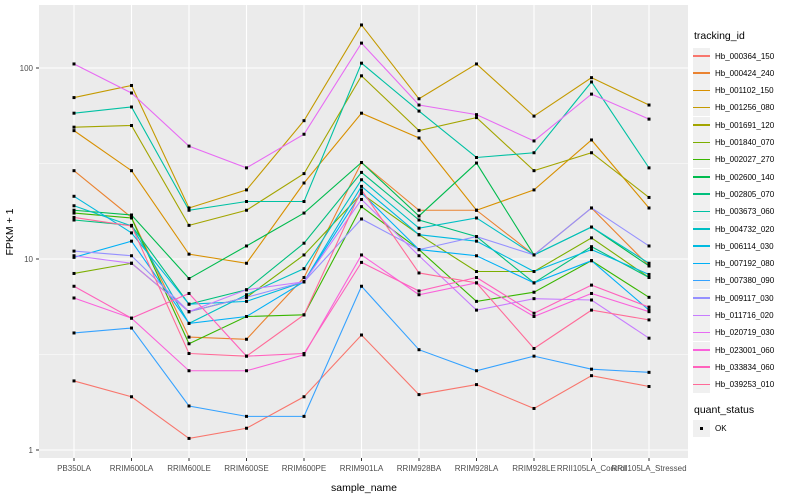 This screenshot has width=800, height=500. Describe the element at coordinates (746, 194) in the screenshot. I see `legend-item-Hb_002805_070: Hb_002805_070` at that location.